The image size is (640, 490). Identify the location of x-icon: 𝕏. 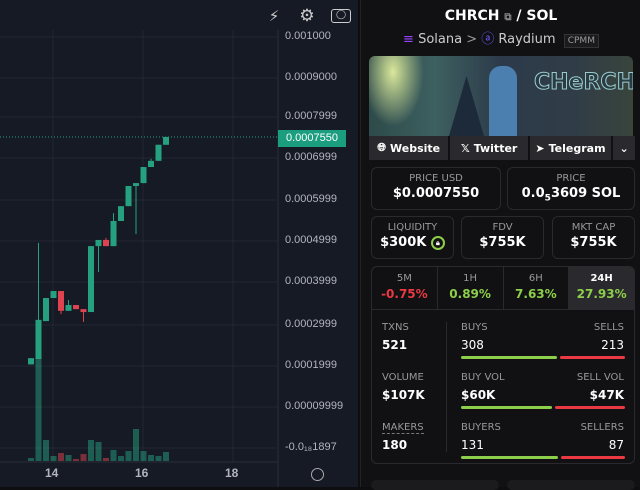
(465, 148).